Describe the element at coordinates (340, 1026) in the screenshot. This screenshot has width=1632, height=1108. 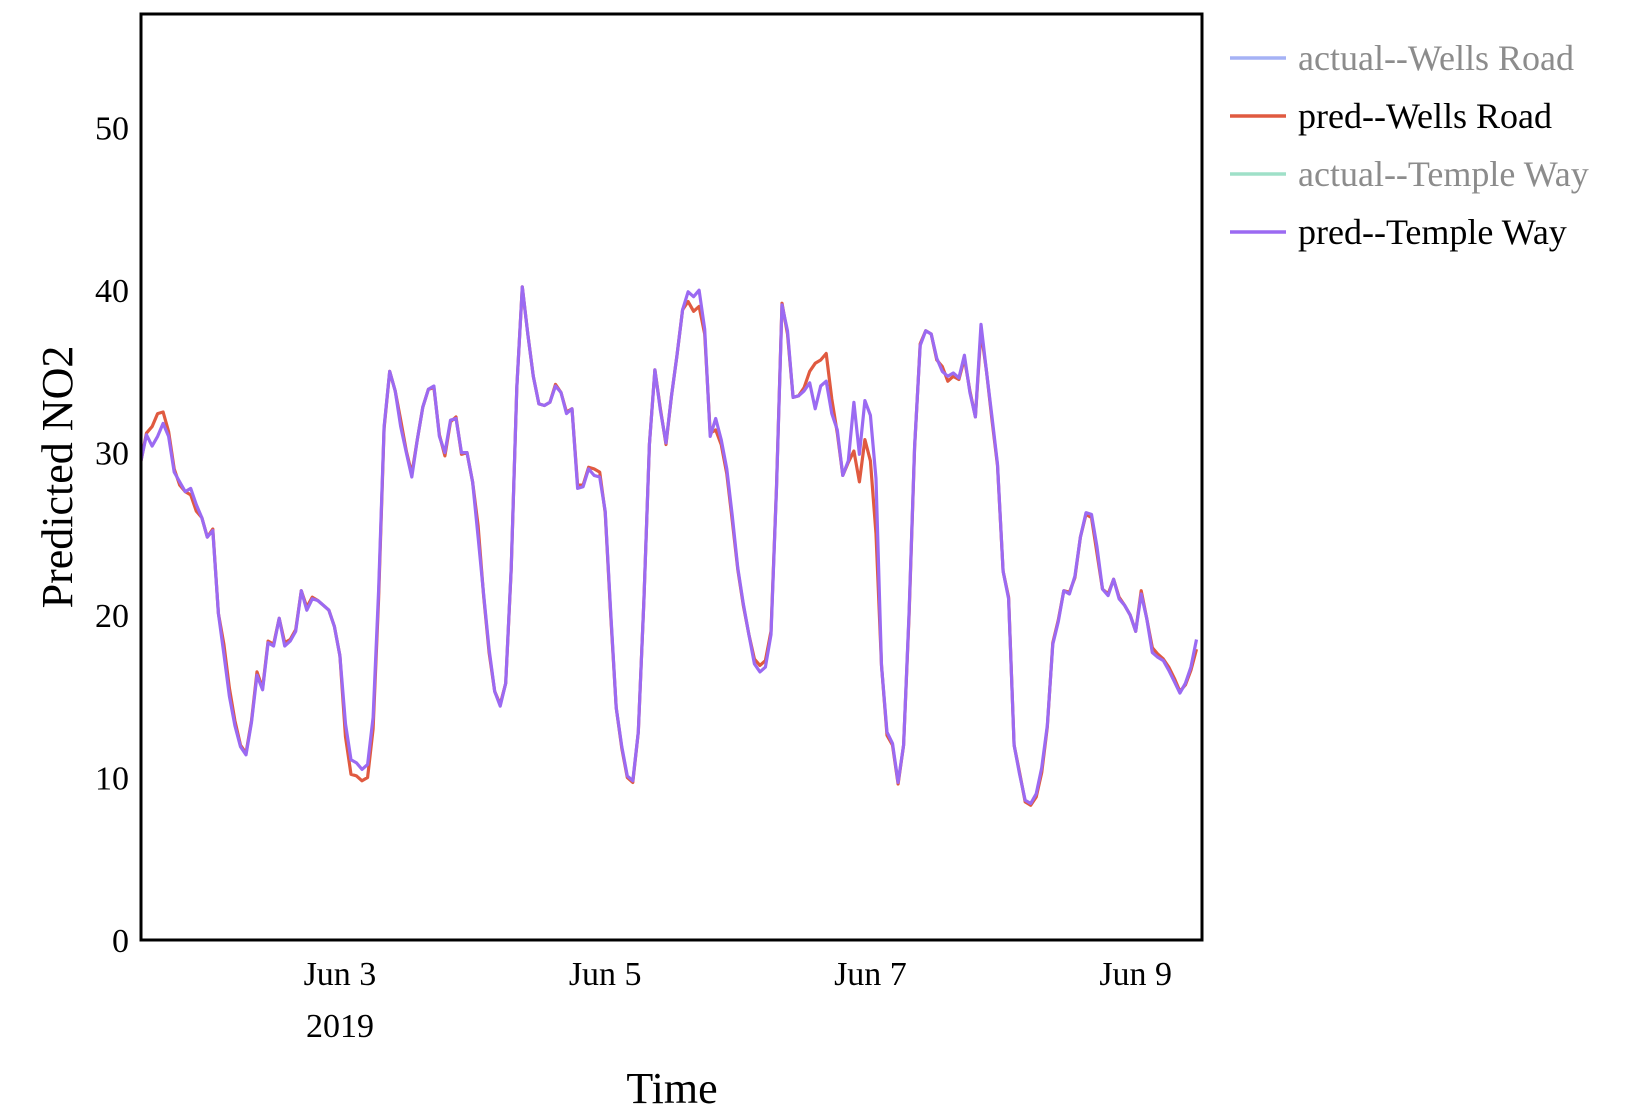
I see `x-tick-year-label: 2019` at that location.